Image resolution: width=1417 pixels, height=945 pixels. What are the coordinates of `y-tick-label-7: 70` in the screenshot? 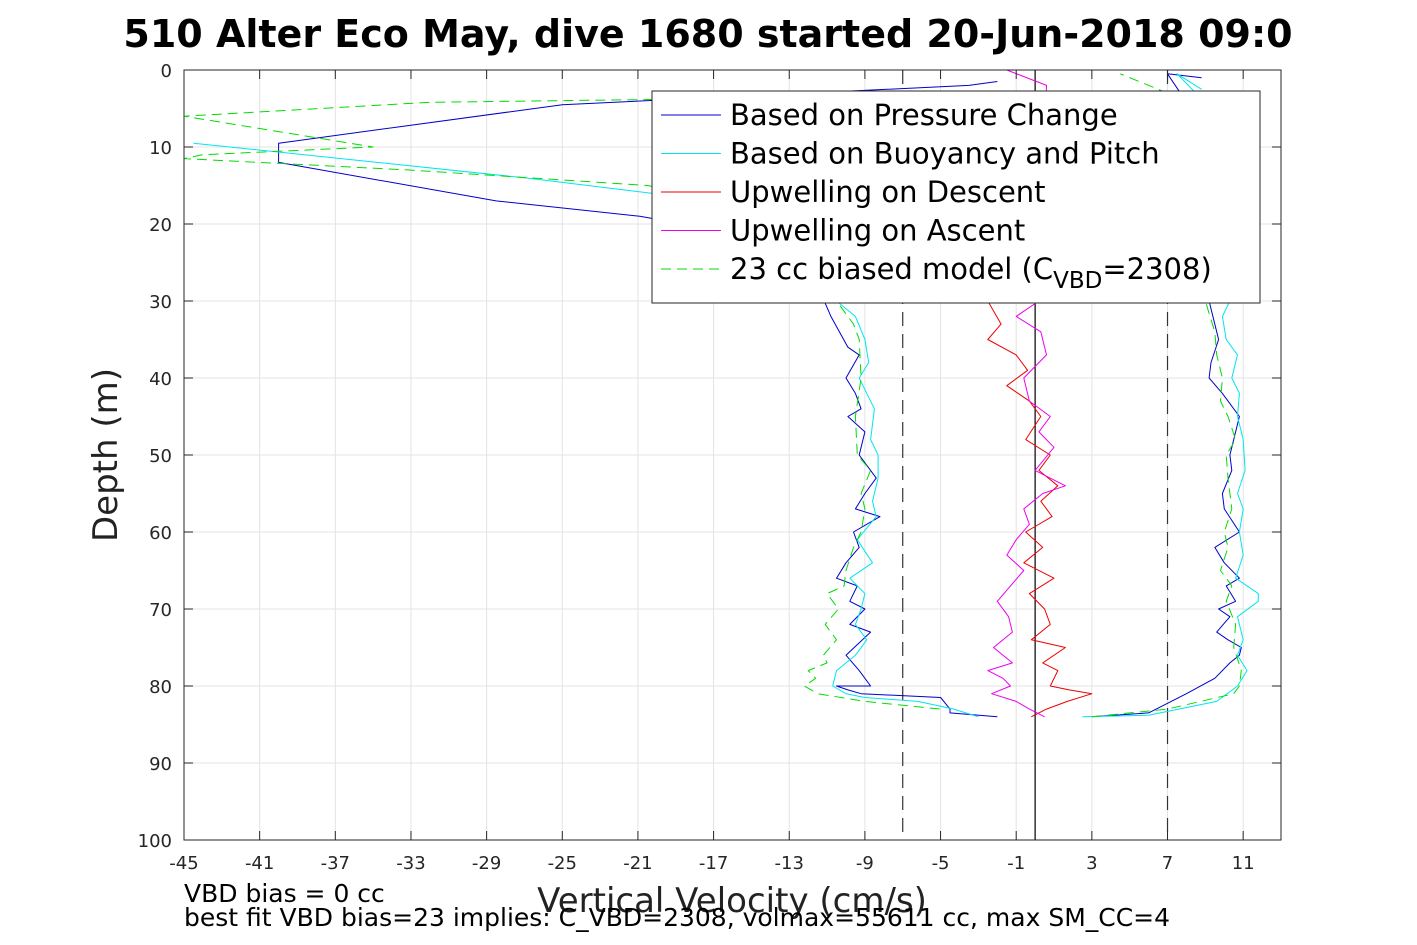 It's located at (160, 610).